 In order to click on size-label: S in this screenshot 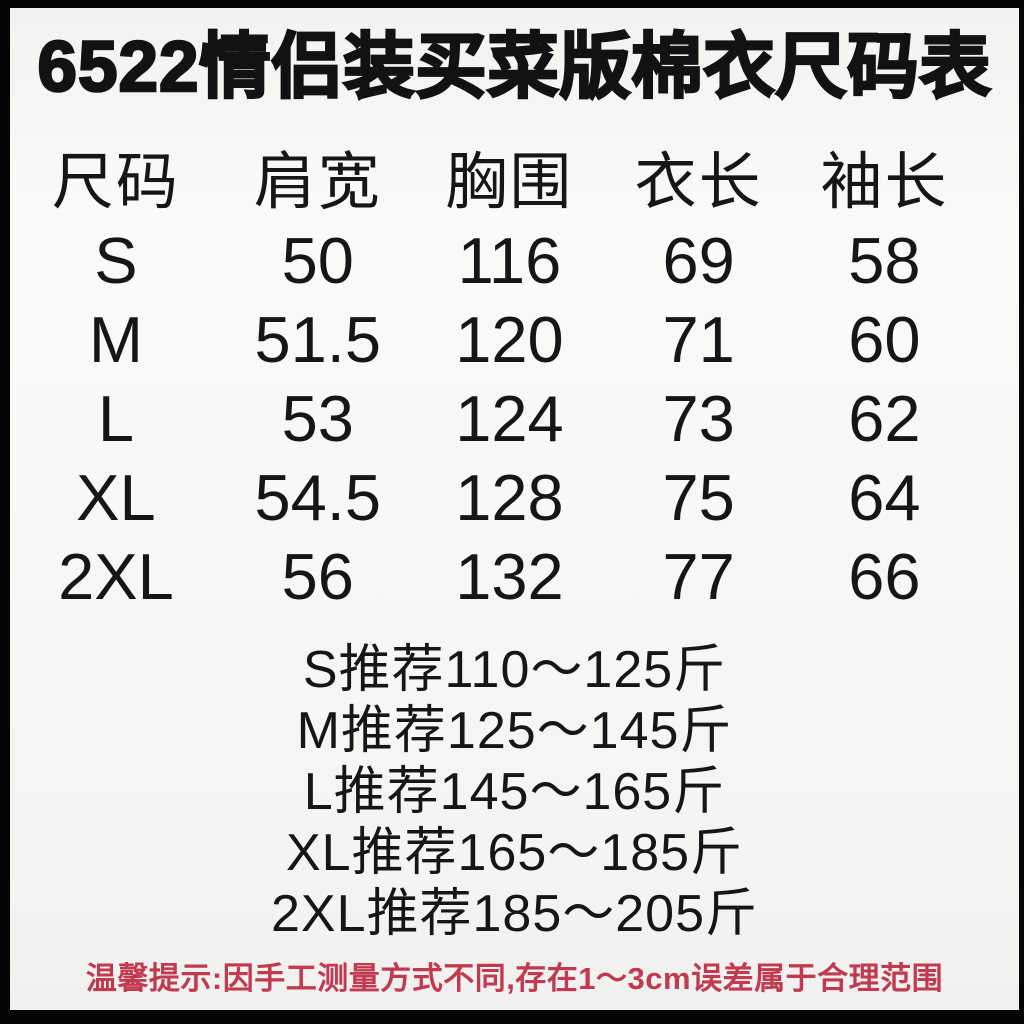, I will do `click(116, 261)`.